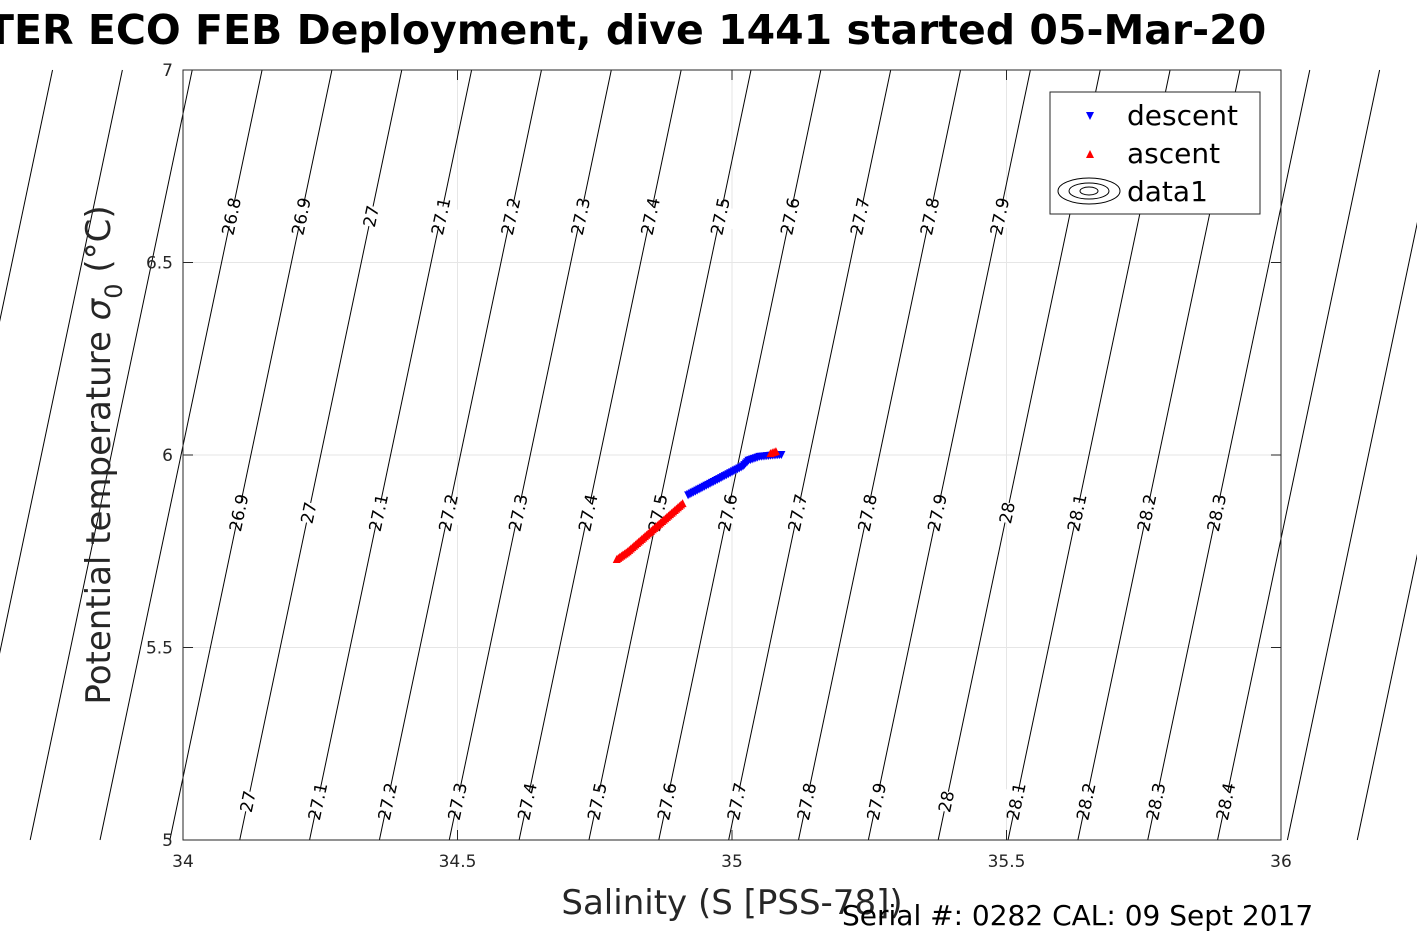  I want to click on y-axis-label-unit: (°C), so click(99, 244).